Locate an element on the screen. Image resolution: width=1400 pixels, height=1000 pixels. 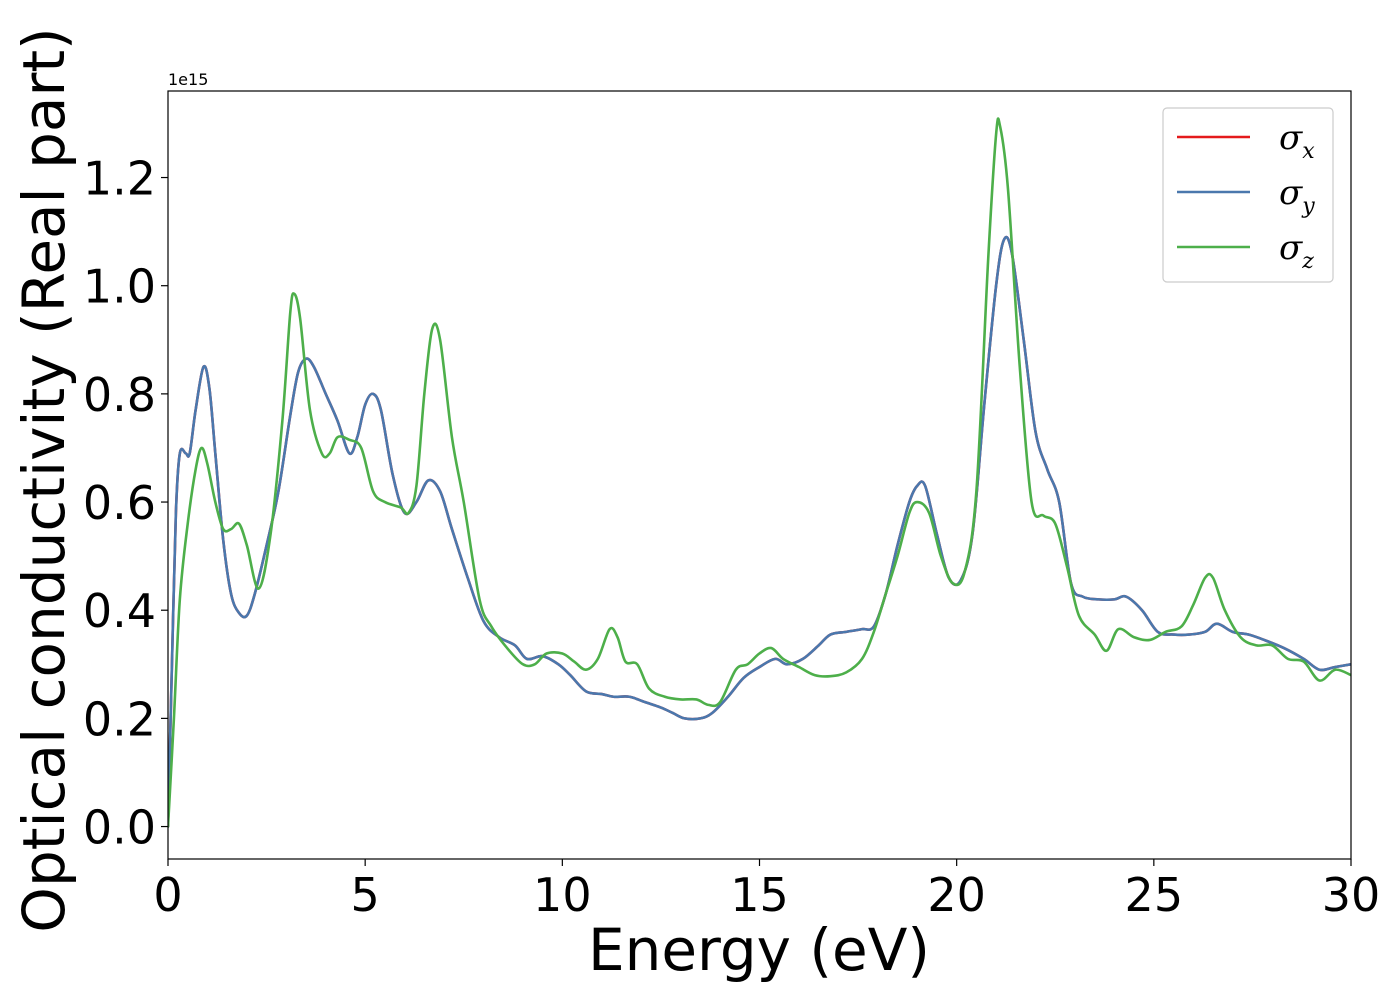
y-tick-label: 0.0 is located at coordinates (119, 828).